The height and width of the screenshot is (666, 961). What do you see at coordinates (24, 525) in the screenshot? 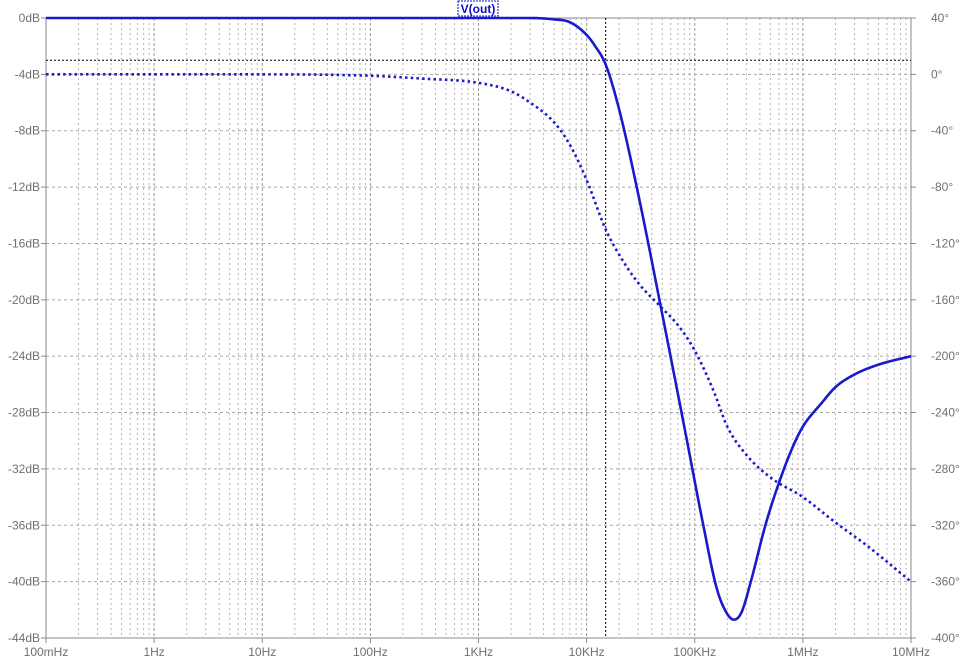
I see `y-left-tick-label: -36dB` at bounding box center [24, 525].